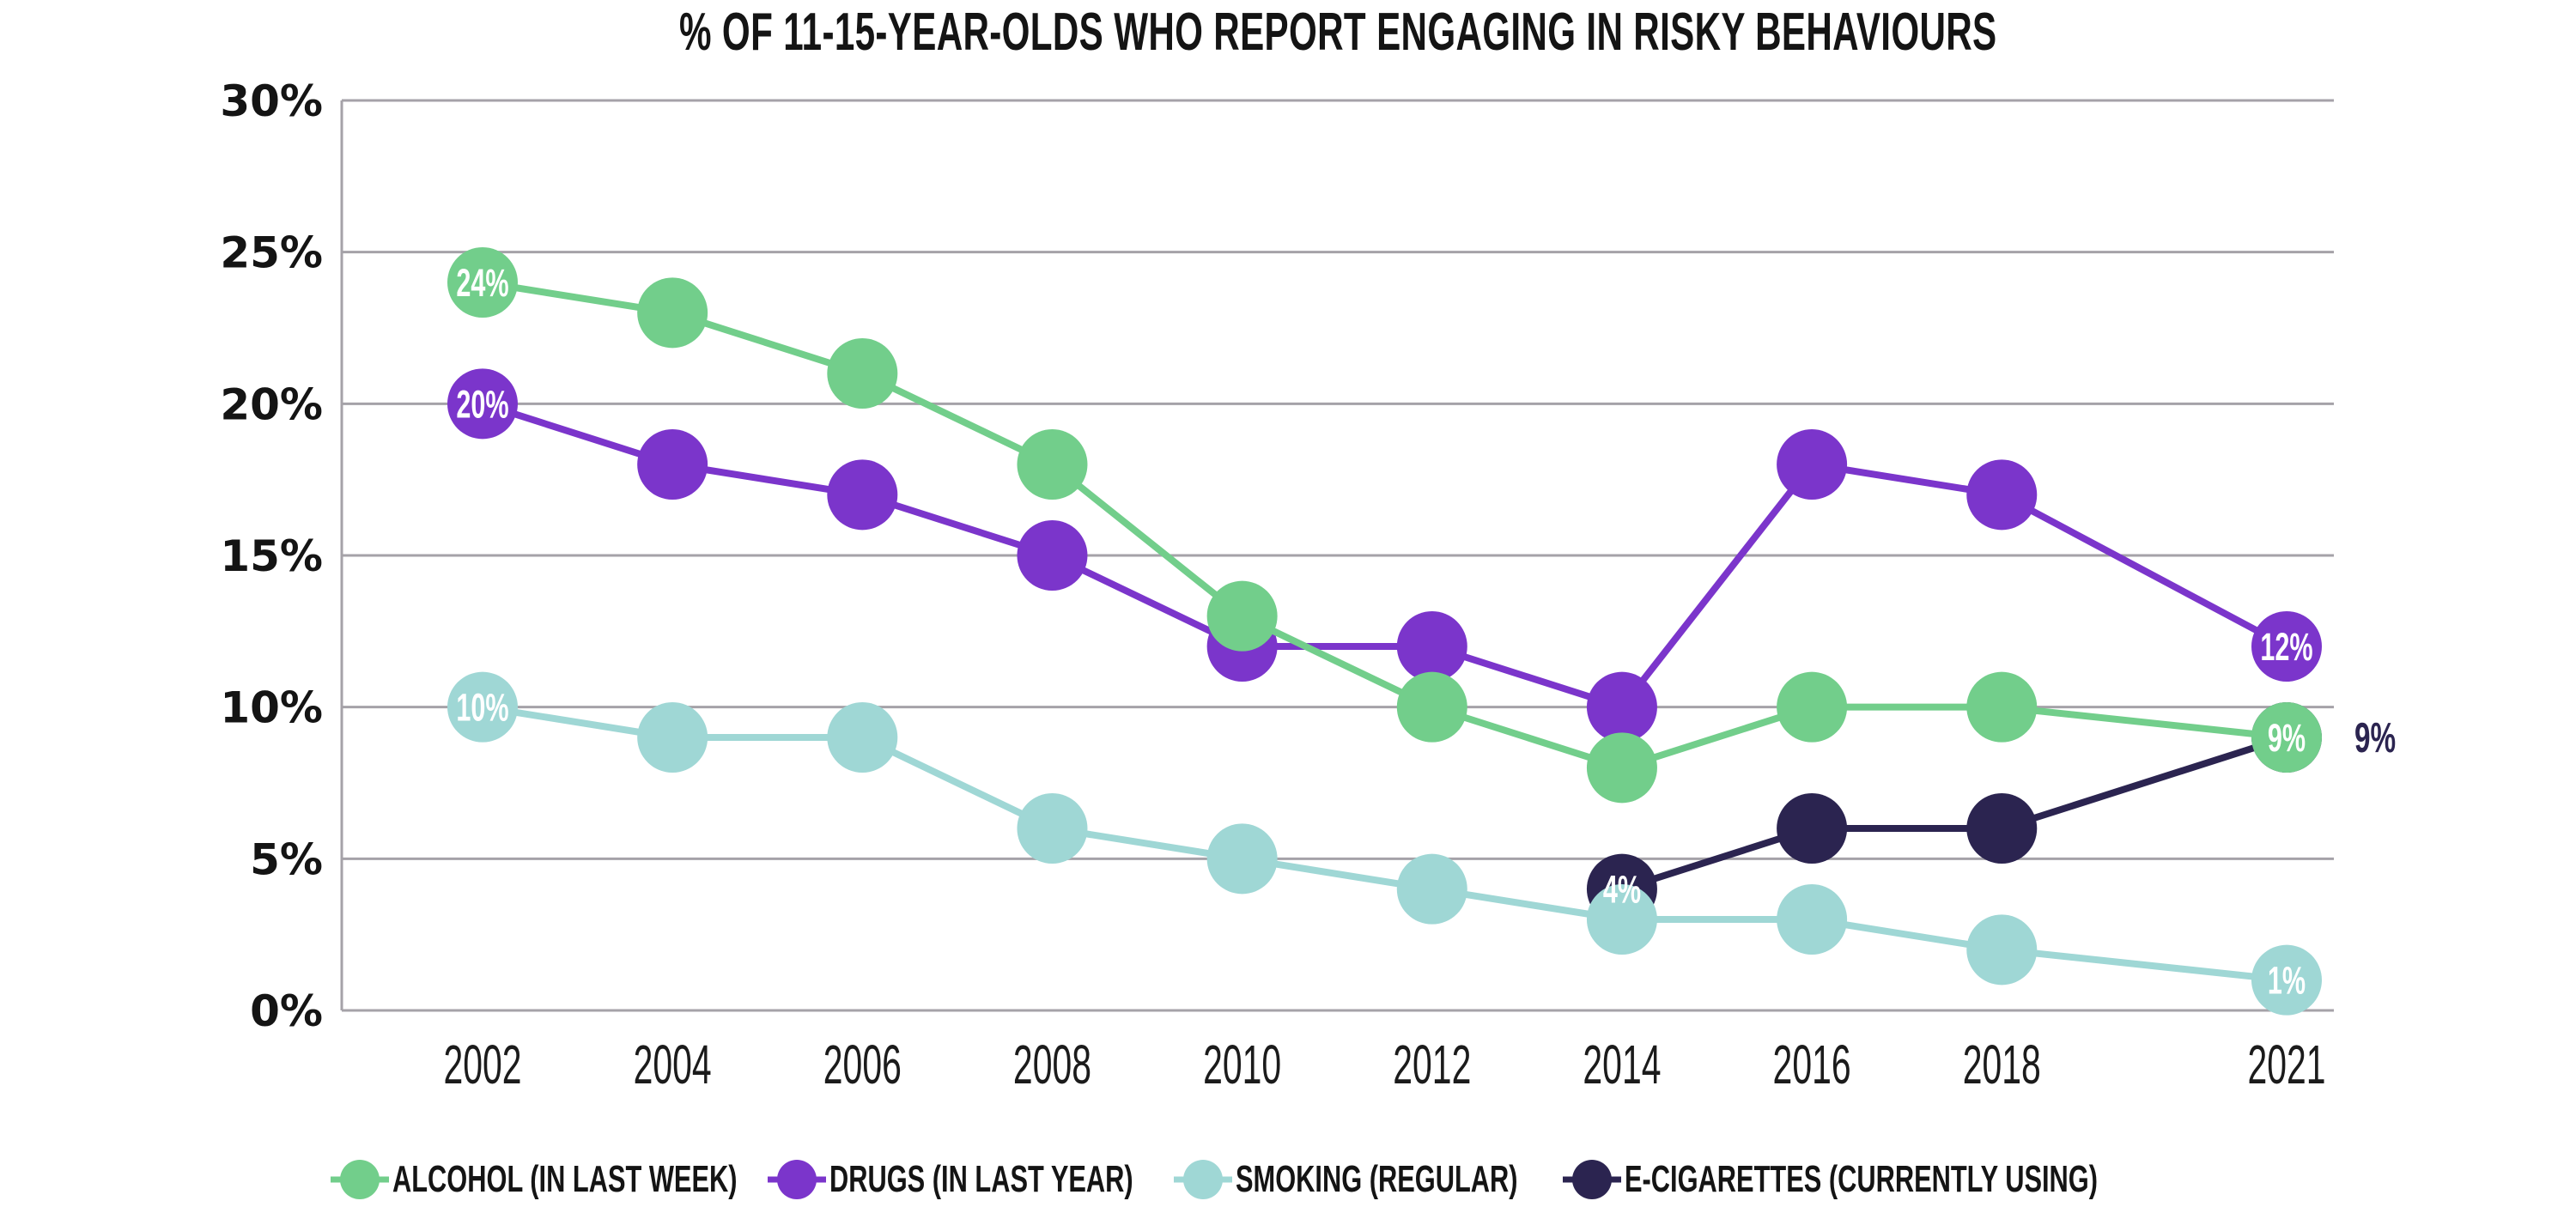  Describe the element at coordinates (286, 859) in the screenshot. I see `y-axis-tick-label: 5%` at that location.